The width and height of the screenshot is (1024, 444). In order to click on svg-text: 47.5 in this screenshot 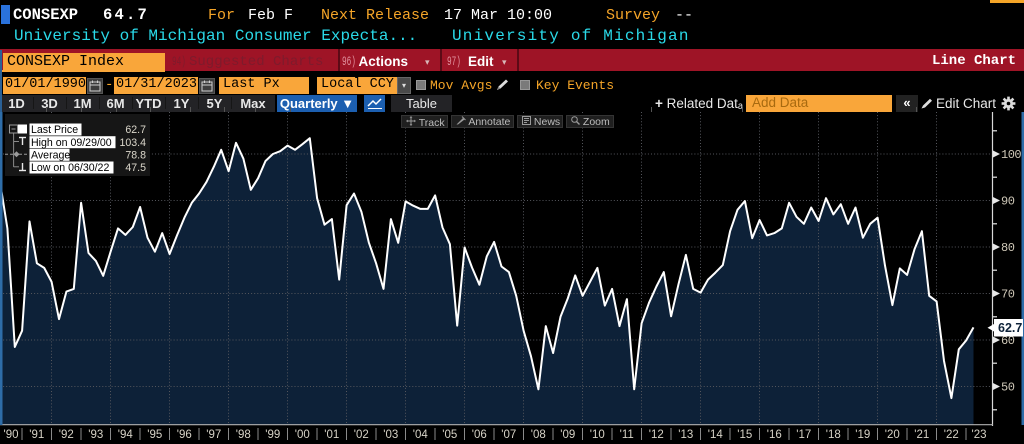, I will do `click(135, 168)`.